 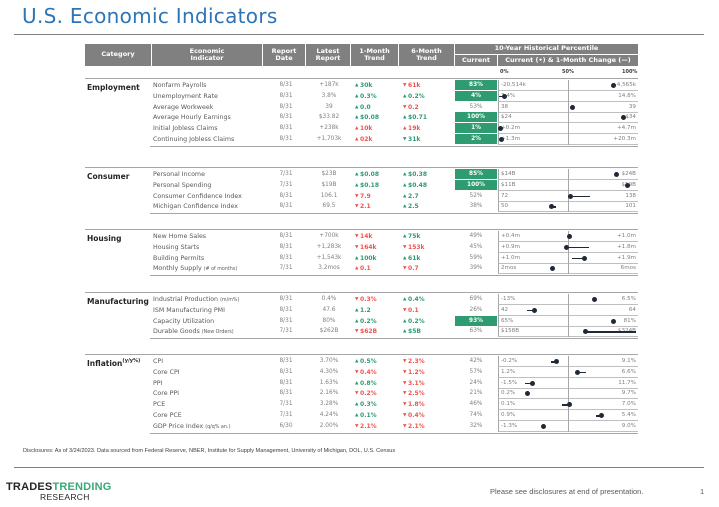 What do you see at coordinates (428, 107) in the screenshot?
I see `trend-6m: ▼ 0.2` at bounding box center [428, 107].